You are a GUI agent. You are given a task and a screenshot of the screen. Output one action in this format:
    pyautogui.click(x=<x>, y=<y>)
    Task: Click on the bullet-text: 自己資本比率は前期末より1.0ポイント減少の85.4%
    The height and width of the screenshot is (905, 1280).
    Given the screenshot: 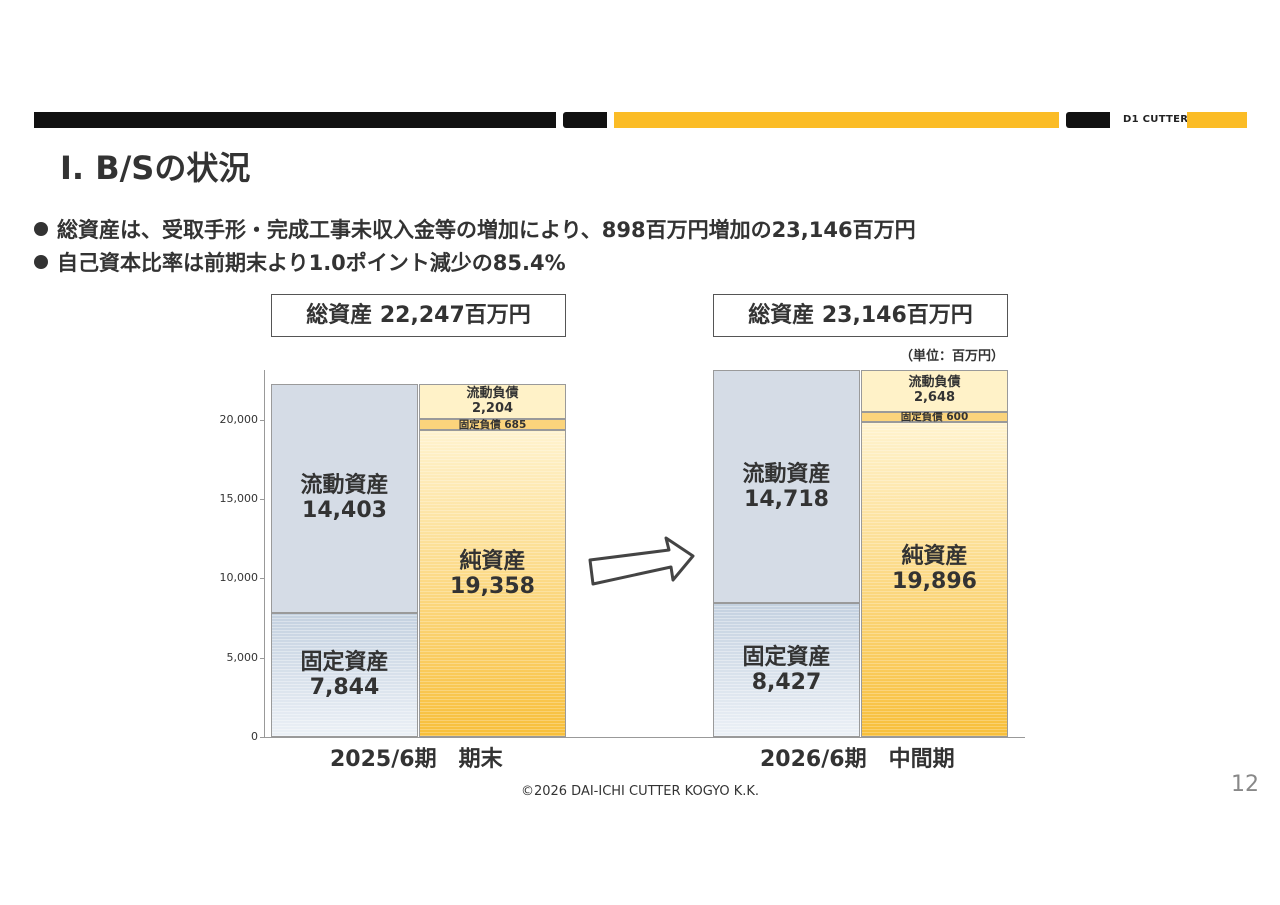 What is the action you would take?
    pyautogui.click(x=311, y=263)
    